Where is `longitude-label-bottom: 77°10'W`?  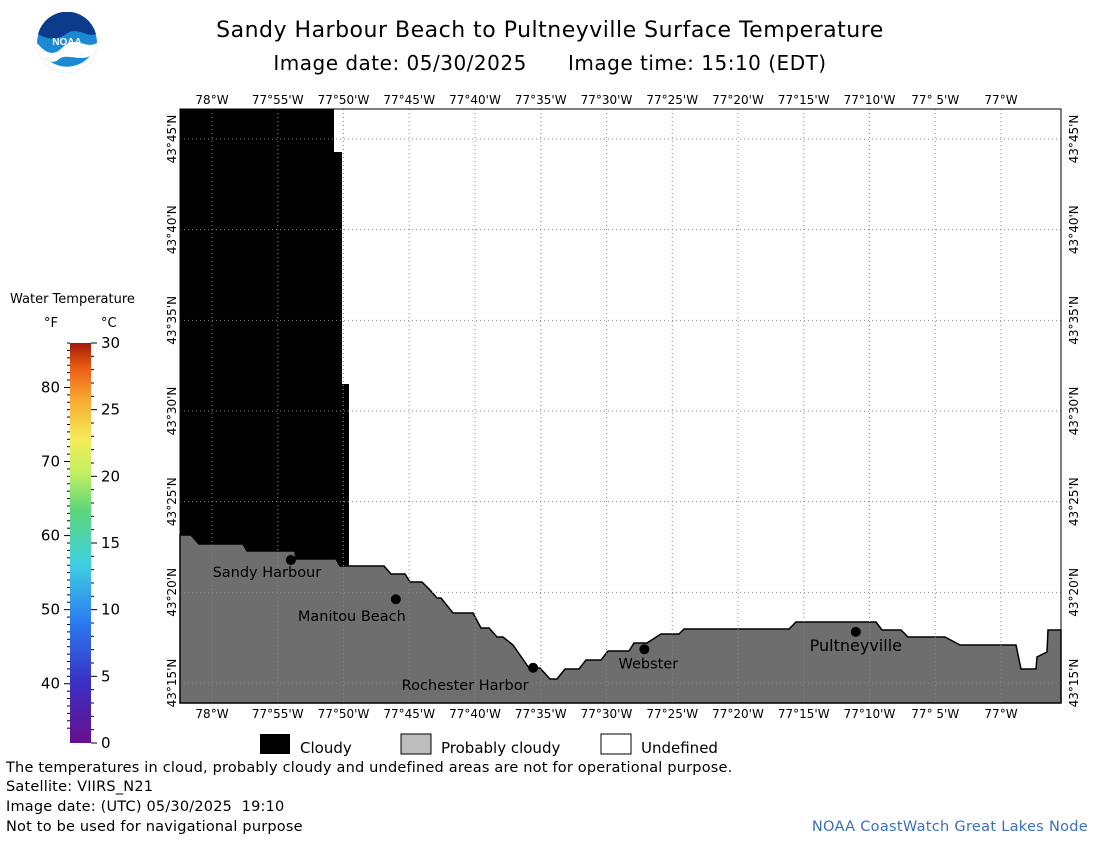
longitude-label-bottom: 77°10'W is located at coordinates (870, 714).